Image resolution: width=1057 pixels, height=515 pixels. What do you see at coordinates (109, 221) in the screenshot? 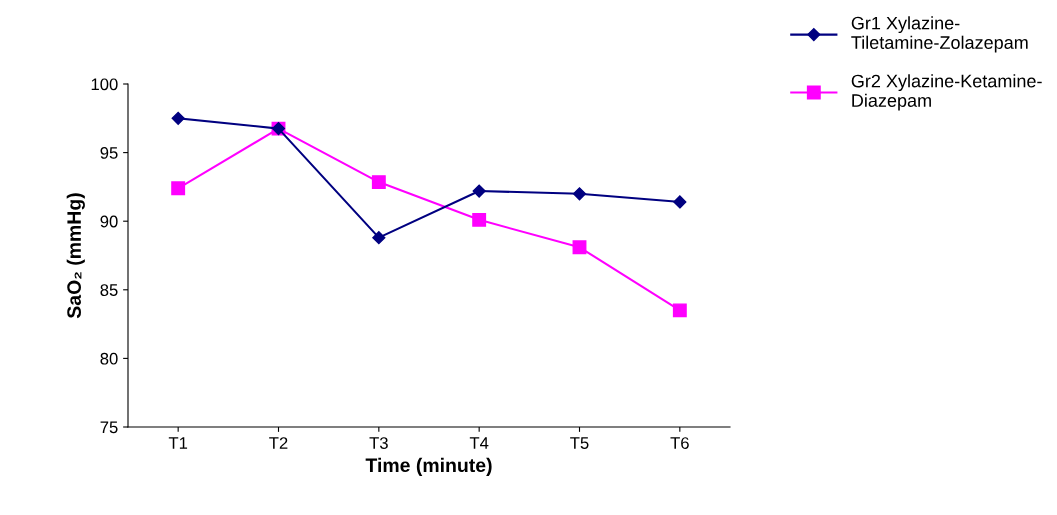
I see `y-tick-label: 90` at bounding box center [109, 221].